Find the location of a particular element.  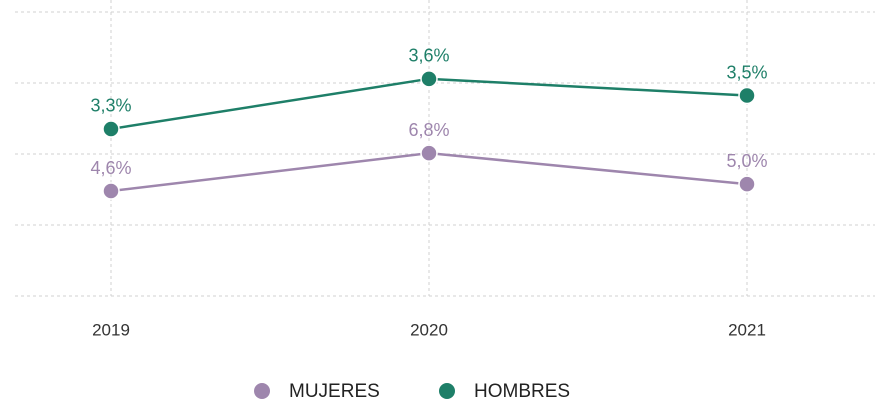

legend-label: MUJERES is located at coordinates (334, 391).